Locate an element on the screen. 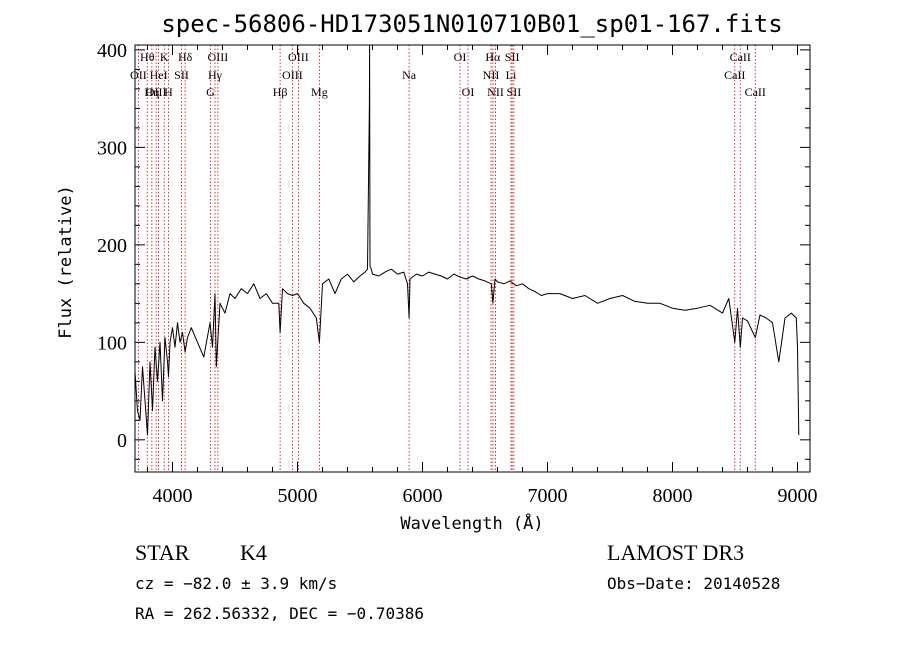  x-axis-label: Wavelength (Å) is located at coordinates (471, 523).